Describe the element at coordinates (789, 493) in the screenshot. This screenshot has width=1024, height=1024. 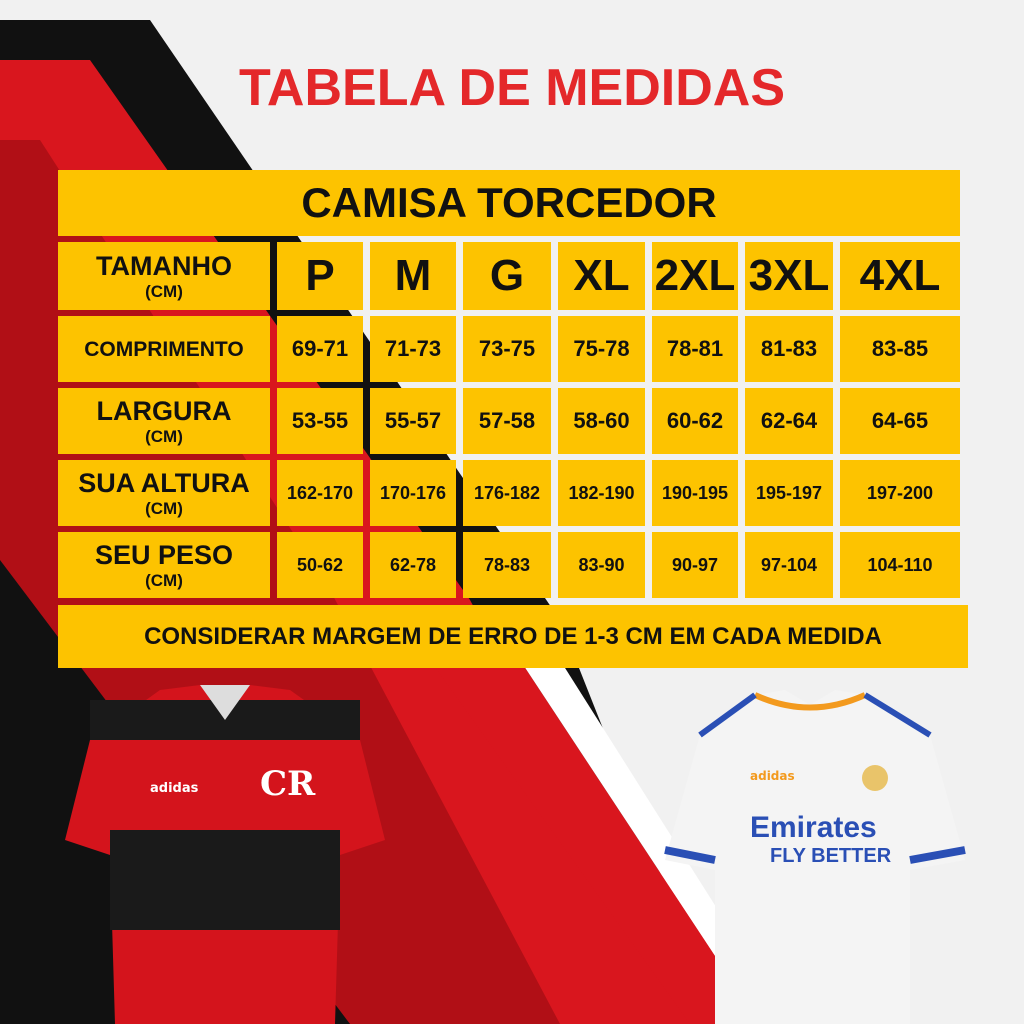
I see `table-cell: 195-197` at that location.